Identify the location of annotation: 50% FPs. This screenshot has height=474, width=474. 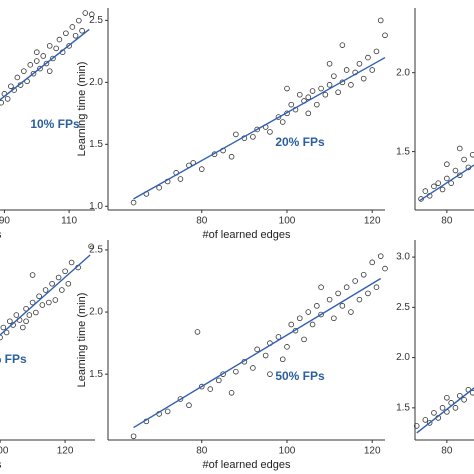
(300, 376).